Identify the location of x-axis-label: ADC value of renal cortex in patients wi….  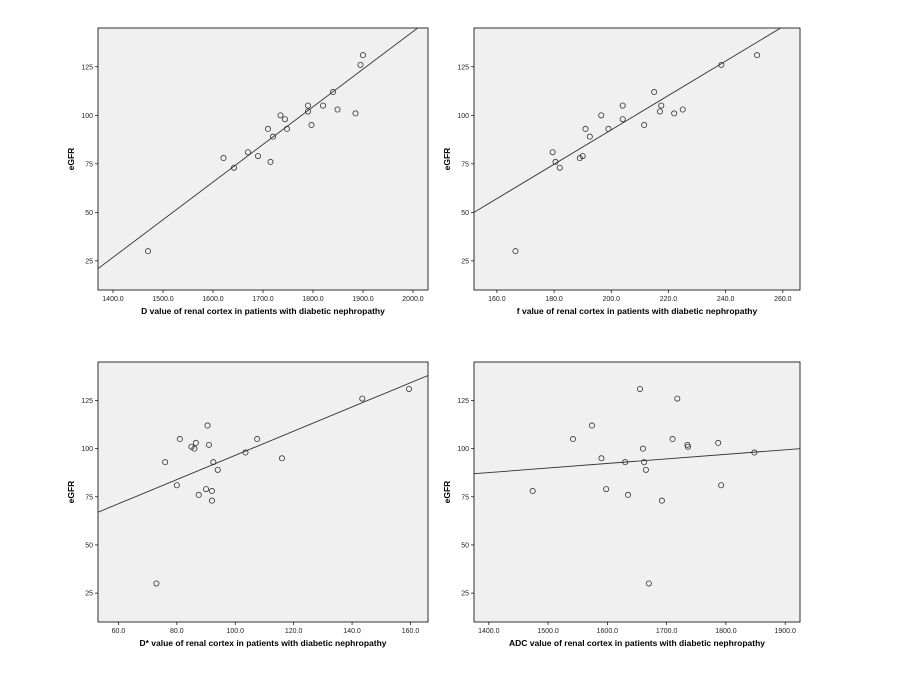
(637, 643).